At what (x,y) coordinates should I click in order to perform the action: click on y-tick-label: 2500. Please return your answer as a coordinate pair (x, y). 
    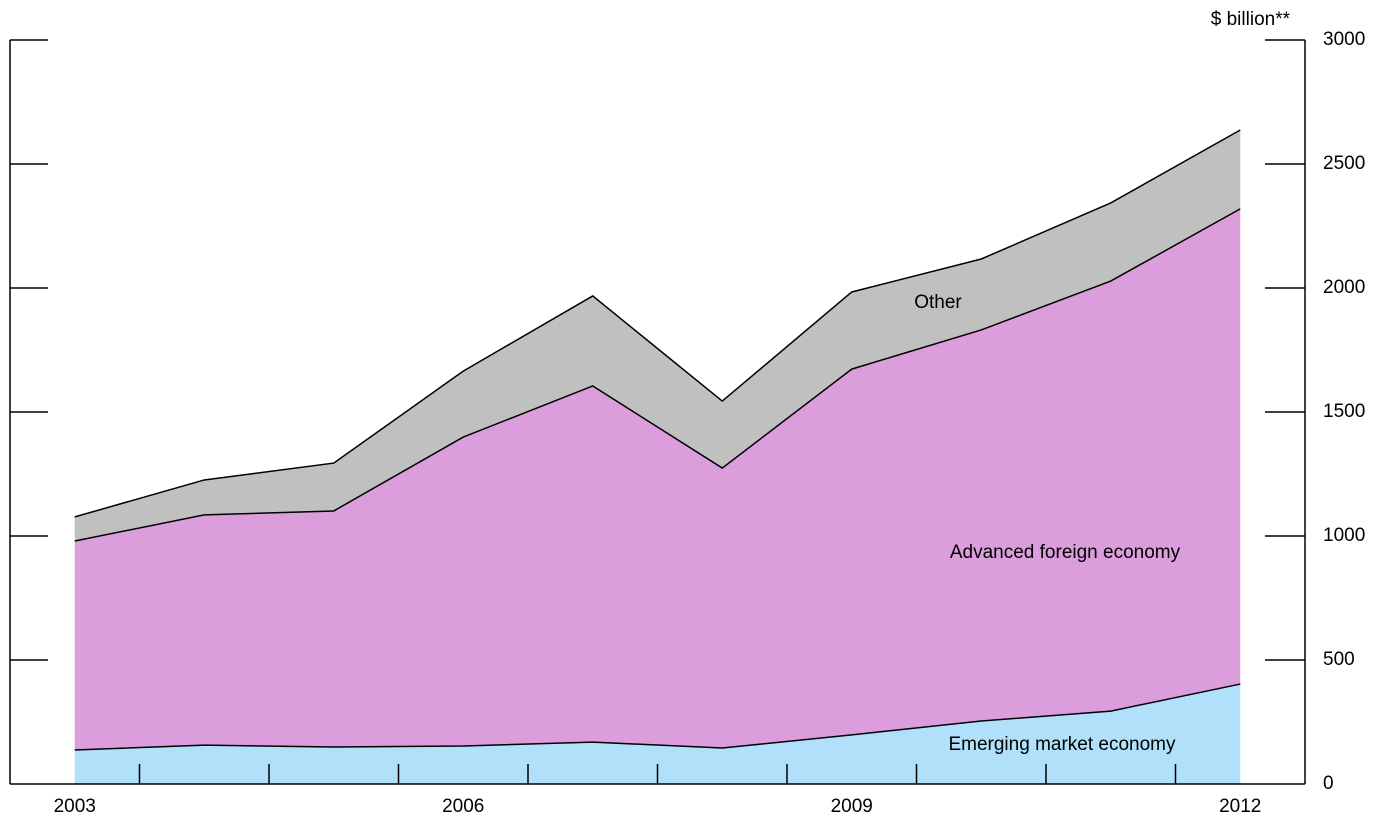
    Looking at the image, I should click on (1344, 163).